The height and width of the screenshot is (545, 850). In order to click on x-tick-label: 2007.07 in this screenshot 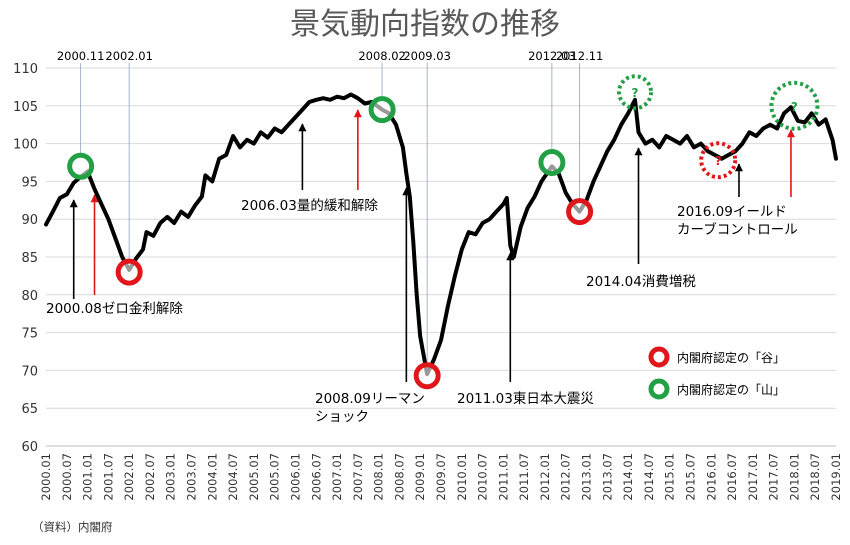, I will do `click(358, 477)`.